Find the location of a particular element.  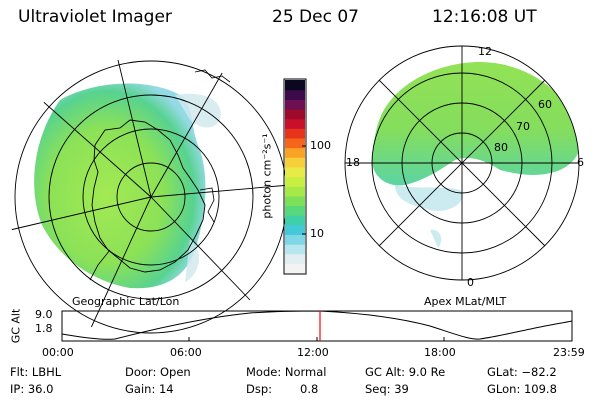

mlat-label-60: 60 is located at coordinates (545, 104).